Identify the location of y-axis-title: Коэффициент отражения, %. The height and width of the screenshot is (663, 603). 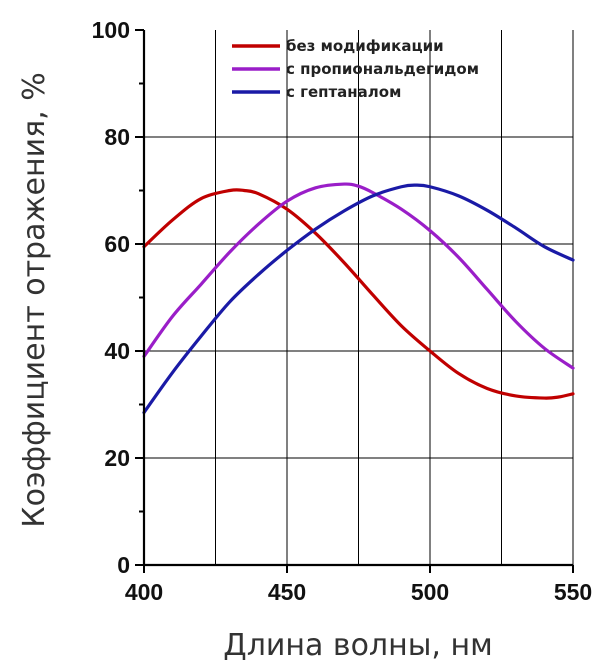
(34, 299).